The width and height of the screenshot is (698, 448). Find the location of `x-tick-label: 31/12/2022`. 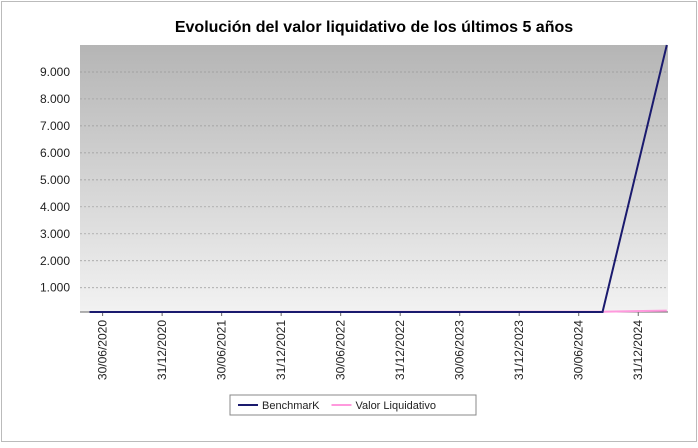

x-tick-label: 31/12/2022 is located at coordinates (400, 350).